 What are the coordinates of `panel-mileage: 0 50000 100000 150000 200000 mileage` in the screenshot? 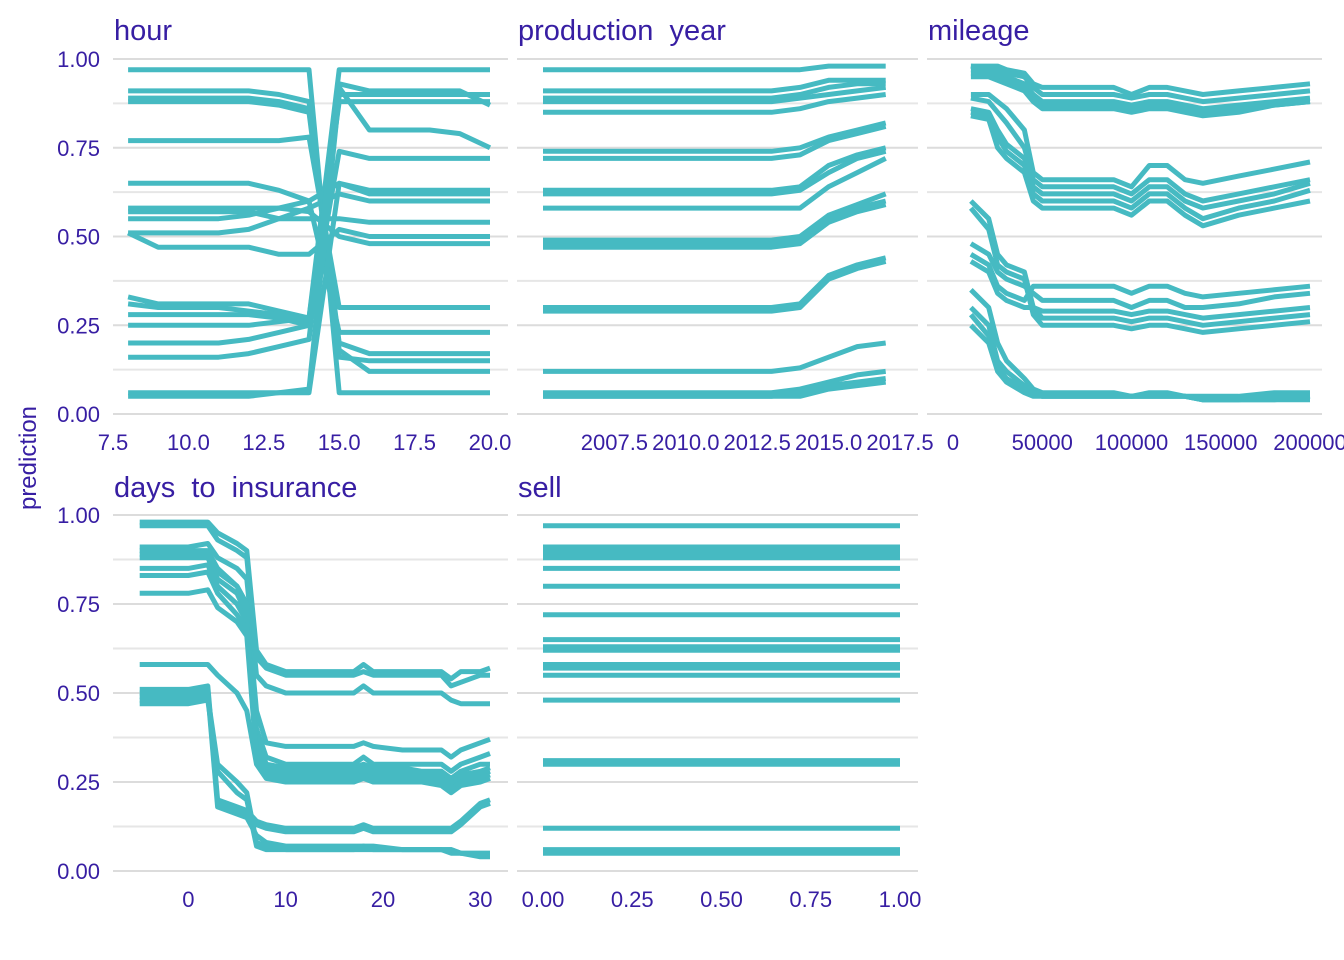 It's located at (1135, 235).